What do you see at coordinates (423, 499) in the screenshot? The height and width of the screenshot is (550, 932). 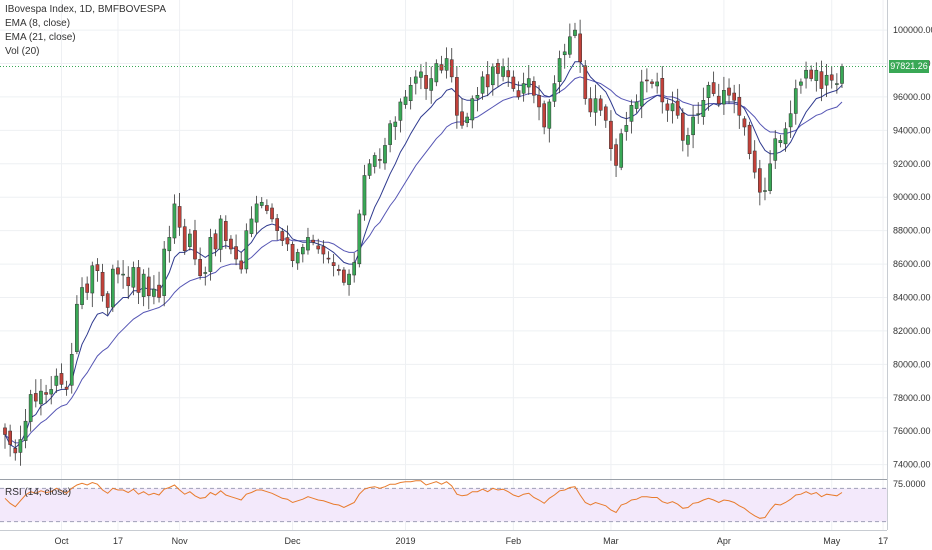 I see `rsi-line` at bounding box center [423, 499].